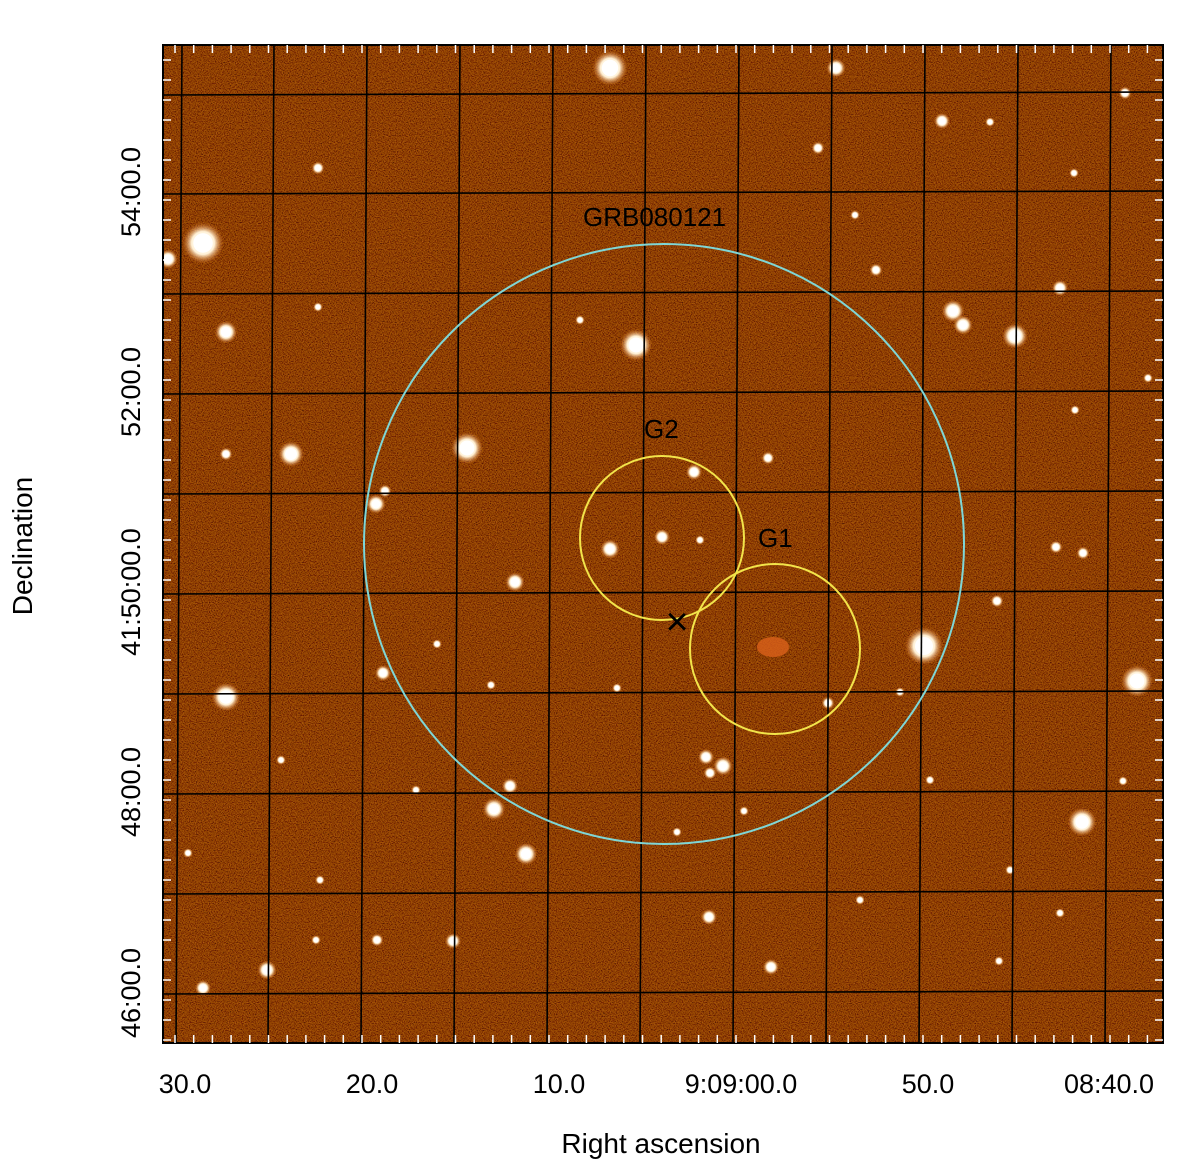 This screenshot has height=1176, width=1198. I want to click on g2-label: G2, so click(661, 429).